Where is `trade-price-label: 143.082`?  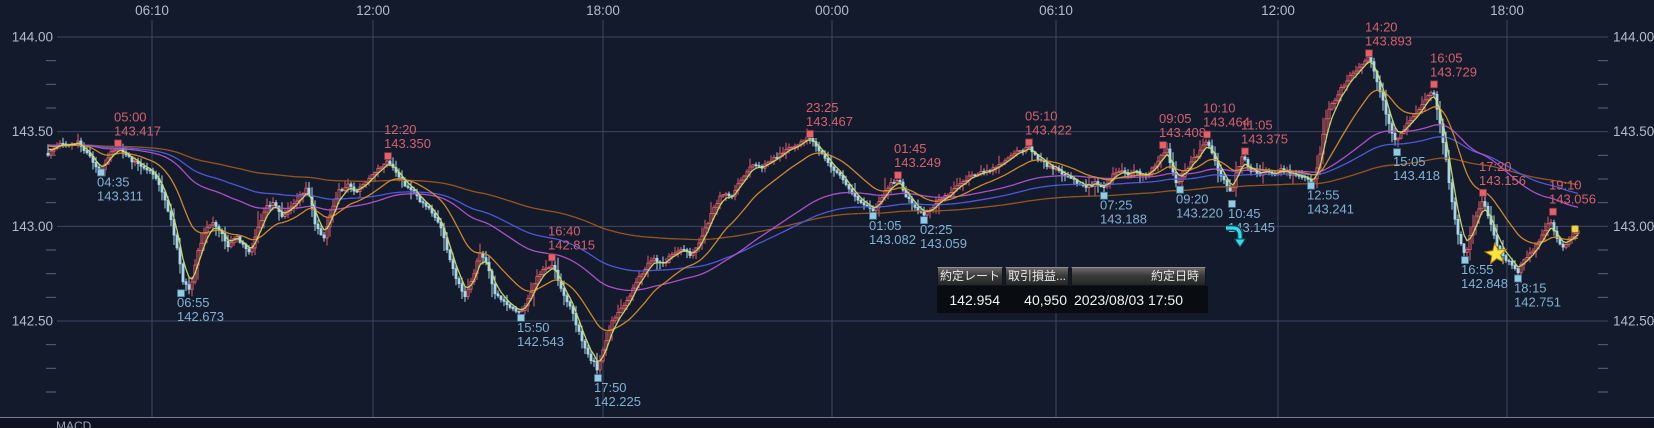 trade-price-label: 143.082 is located at coordinates (892, 239).